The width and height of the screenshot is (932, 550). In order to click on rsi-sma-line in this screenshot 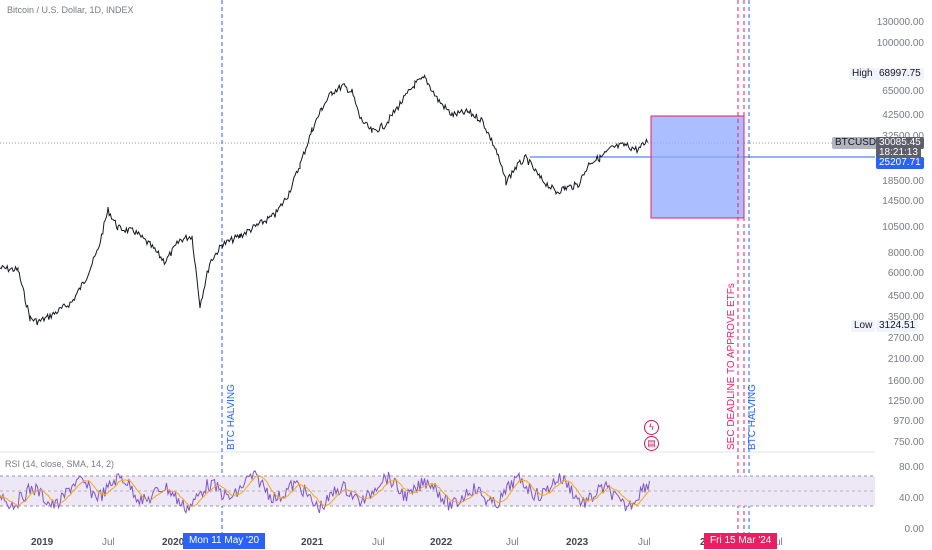, I will do `click(325, 491)`.